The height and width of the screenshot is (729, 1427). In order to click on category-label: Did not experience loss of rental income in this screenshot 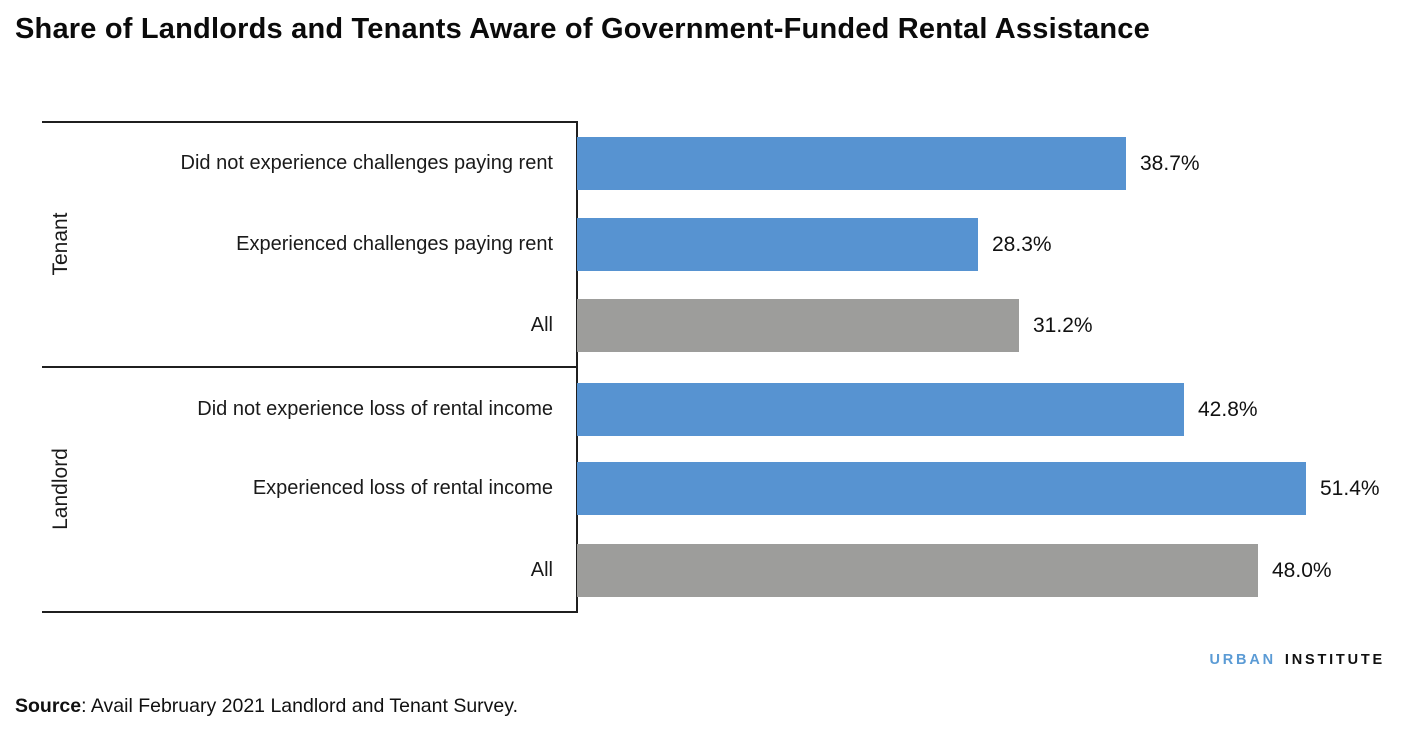, I will do `click(375, 409)`.